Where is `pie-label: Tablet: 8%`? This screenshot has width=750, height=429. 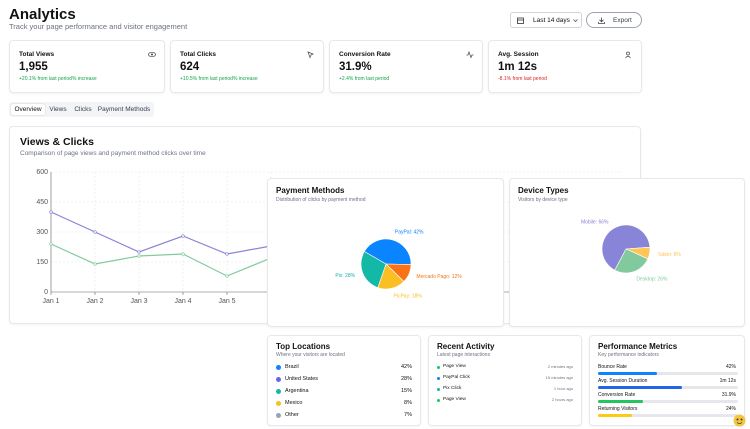
pie-label: Tablet: 8% is located at coordinates (670, 255).